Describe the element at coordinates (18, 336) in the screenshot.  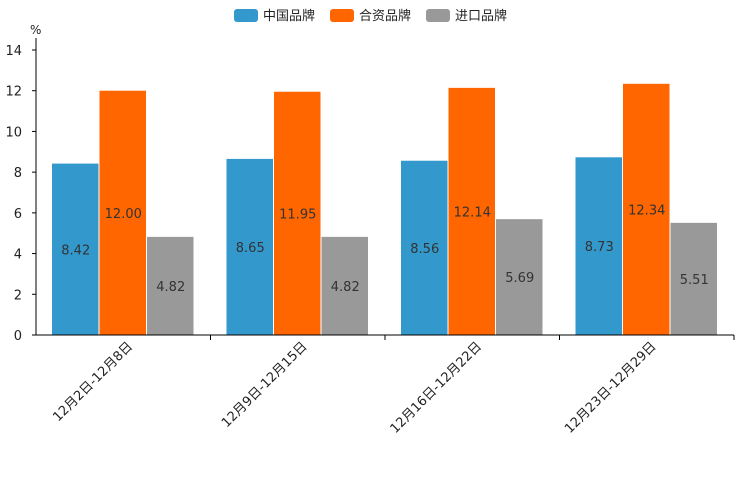
I see `y-tick-label: 0` at that location.